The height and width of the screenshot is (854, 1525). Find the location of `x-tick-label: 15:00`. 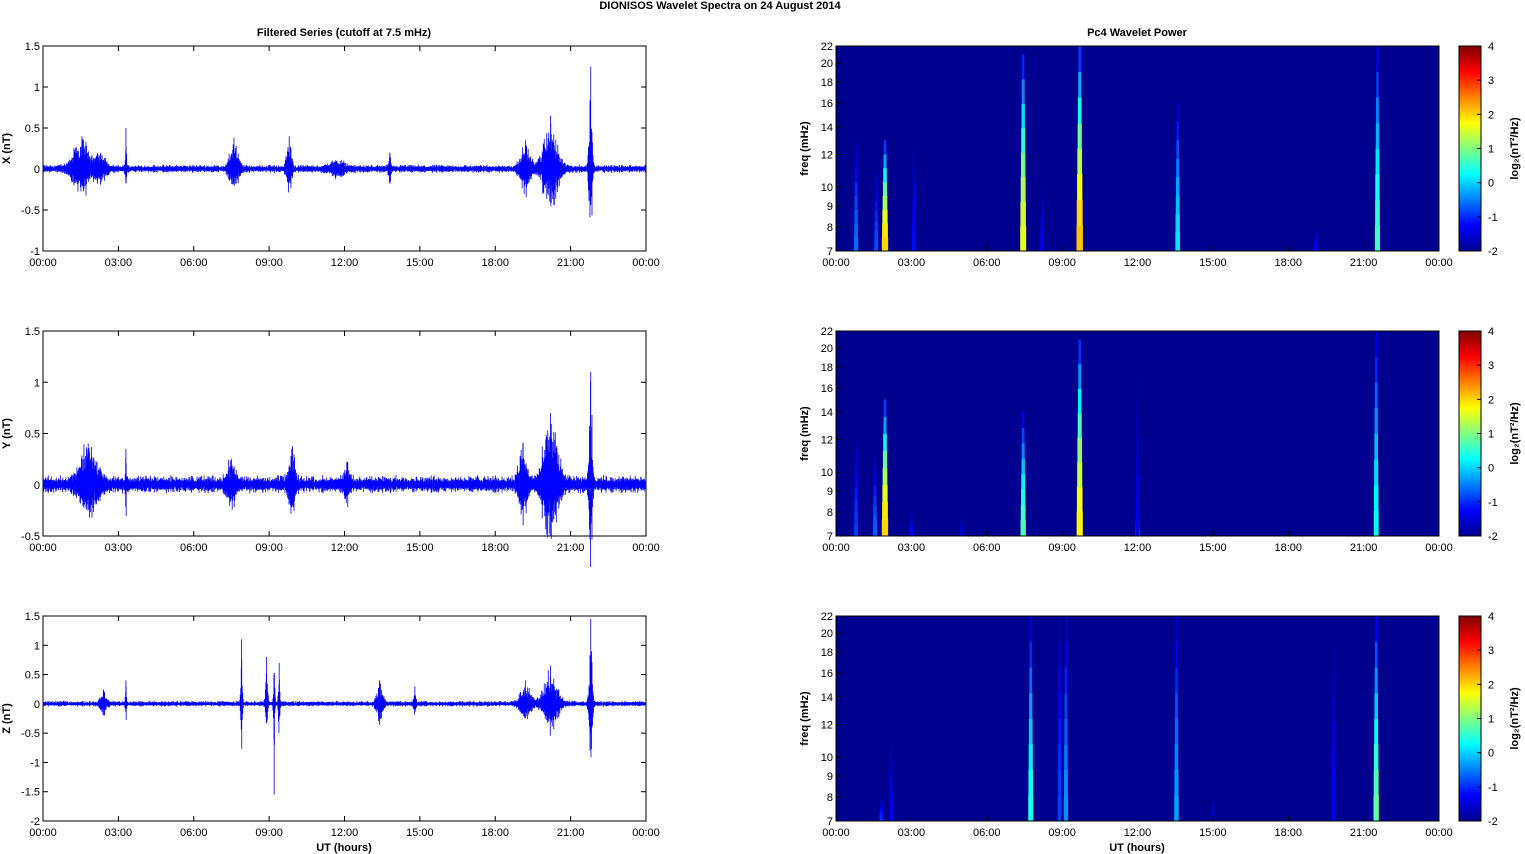

x-tick-label: 15:00 is located at coordinates (1213, 833).